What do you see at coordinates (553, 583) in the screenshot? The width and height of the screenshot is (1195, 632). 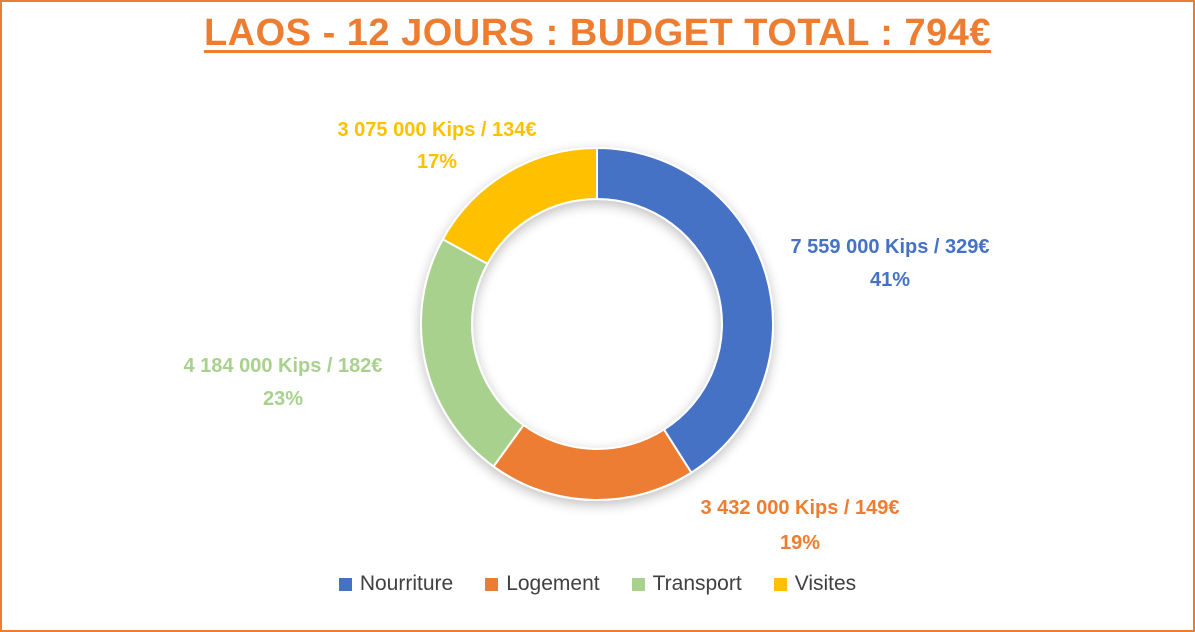 I see `legend-label-logement: Logement` at bounding box center [553, 583].